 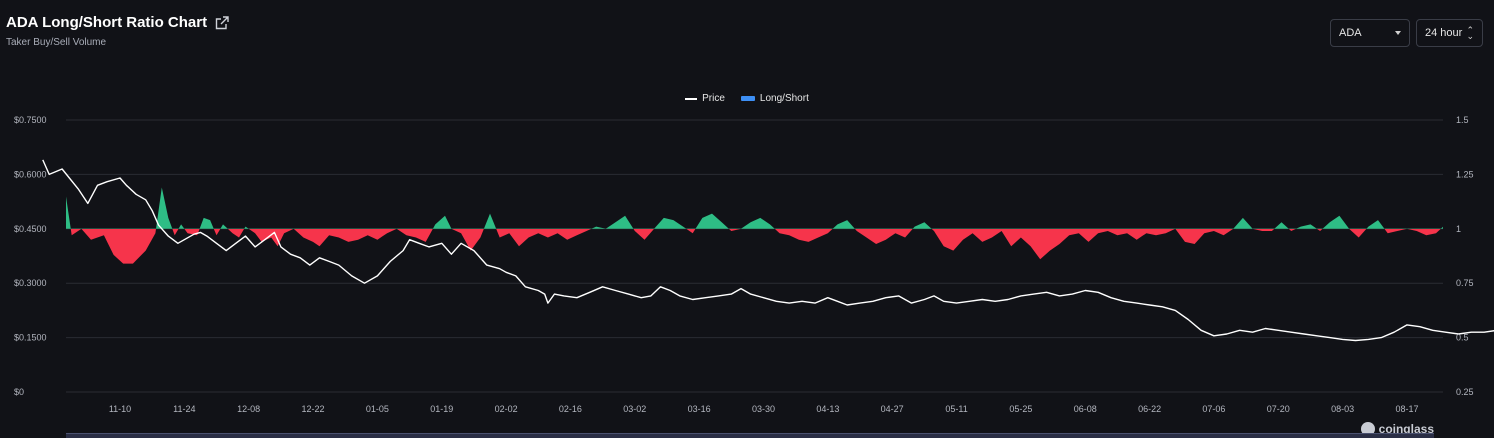 I want to click on right-tick-label: 0.5, so click(x=1462, y=338).